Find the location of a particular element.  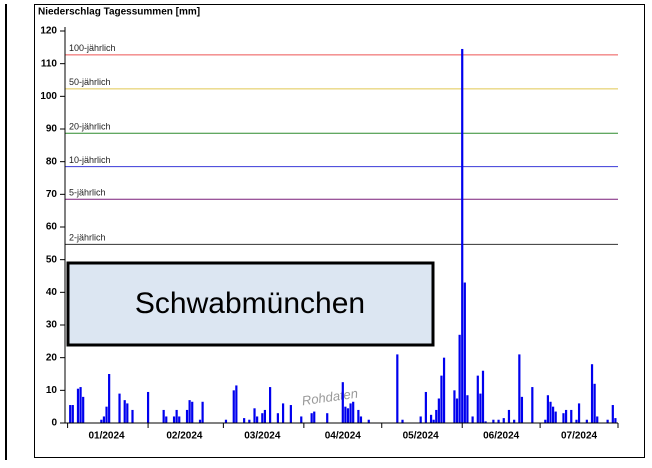

y-tick-label: 30 is located at coordinates (52, 325).